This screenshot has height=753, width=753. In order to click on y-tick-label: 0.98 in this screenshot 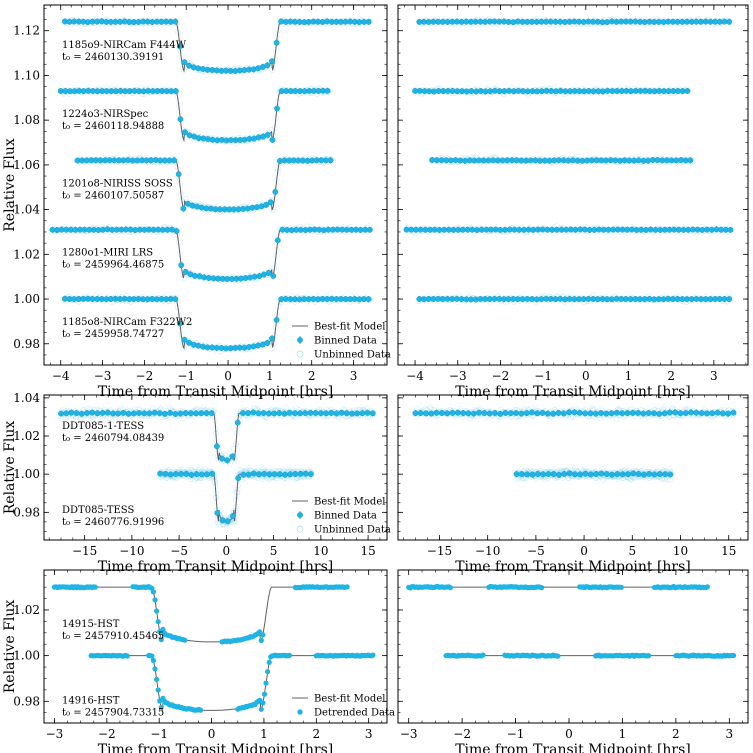, I will do `click(26, 344)`.